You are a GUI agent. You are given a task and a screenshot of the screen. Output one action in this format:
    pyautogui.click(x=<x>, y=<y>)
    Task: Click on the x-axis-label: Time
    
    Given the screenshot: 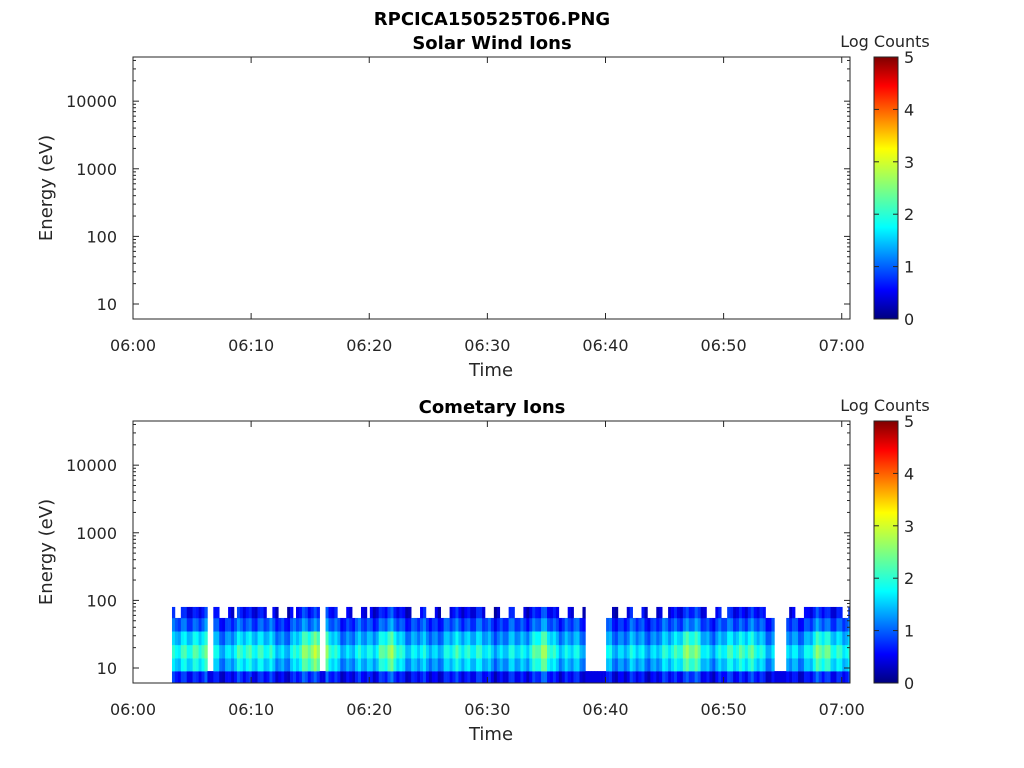 What is the action you would take?
    pyautogui.click(x=490, y=370)
    